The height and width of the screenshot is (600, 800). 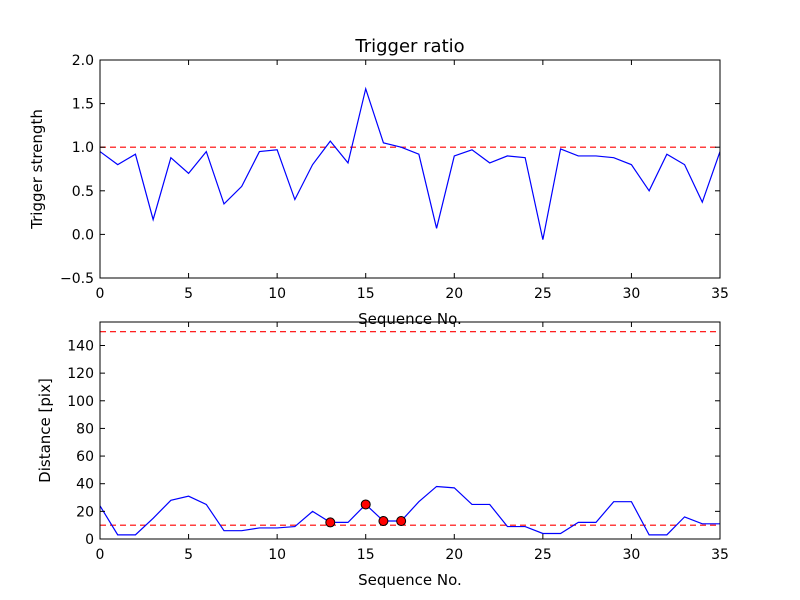 I want to click on y-tick-label: 80, so click(x=85, y=429).